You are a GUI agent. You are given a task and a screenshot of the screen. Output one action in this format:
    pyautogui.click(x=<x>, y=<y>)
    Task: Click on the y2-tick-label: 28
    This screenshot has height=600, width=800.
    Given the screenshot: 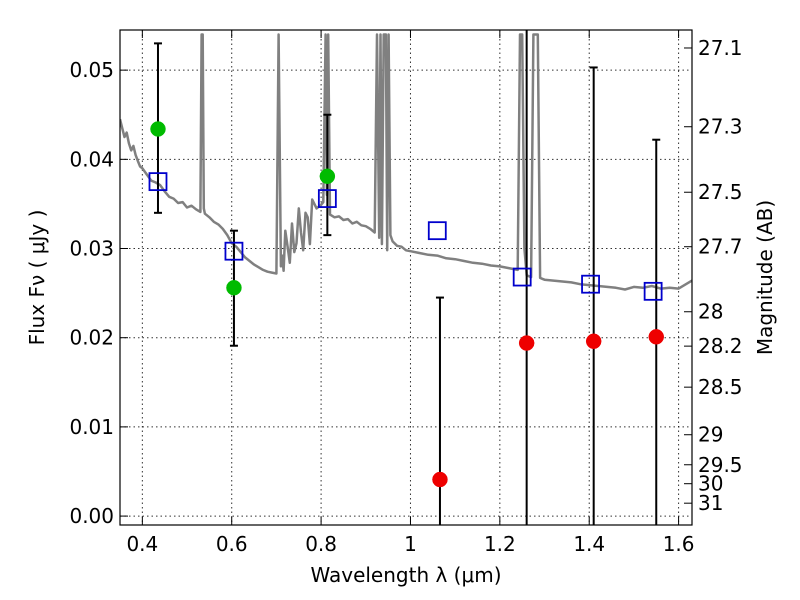 What is the action you would take?
    pyautogui.click(x=710, y=312)
    